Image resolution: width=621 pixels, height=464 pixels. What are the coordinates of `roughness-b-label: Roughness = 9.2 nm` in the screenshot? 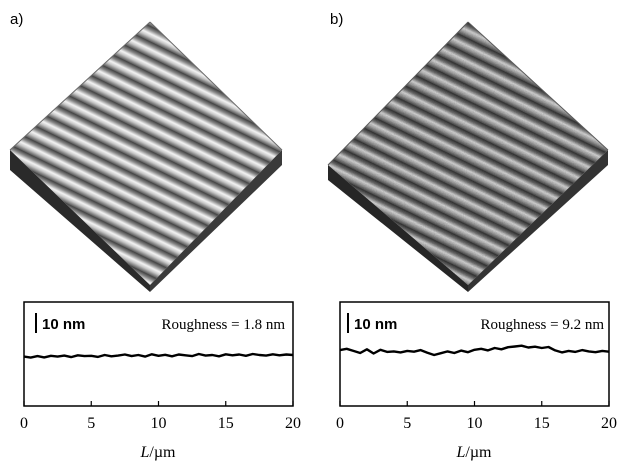 It's located at (543, 325).